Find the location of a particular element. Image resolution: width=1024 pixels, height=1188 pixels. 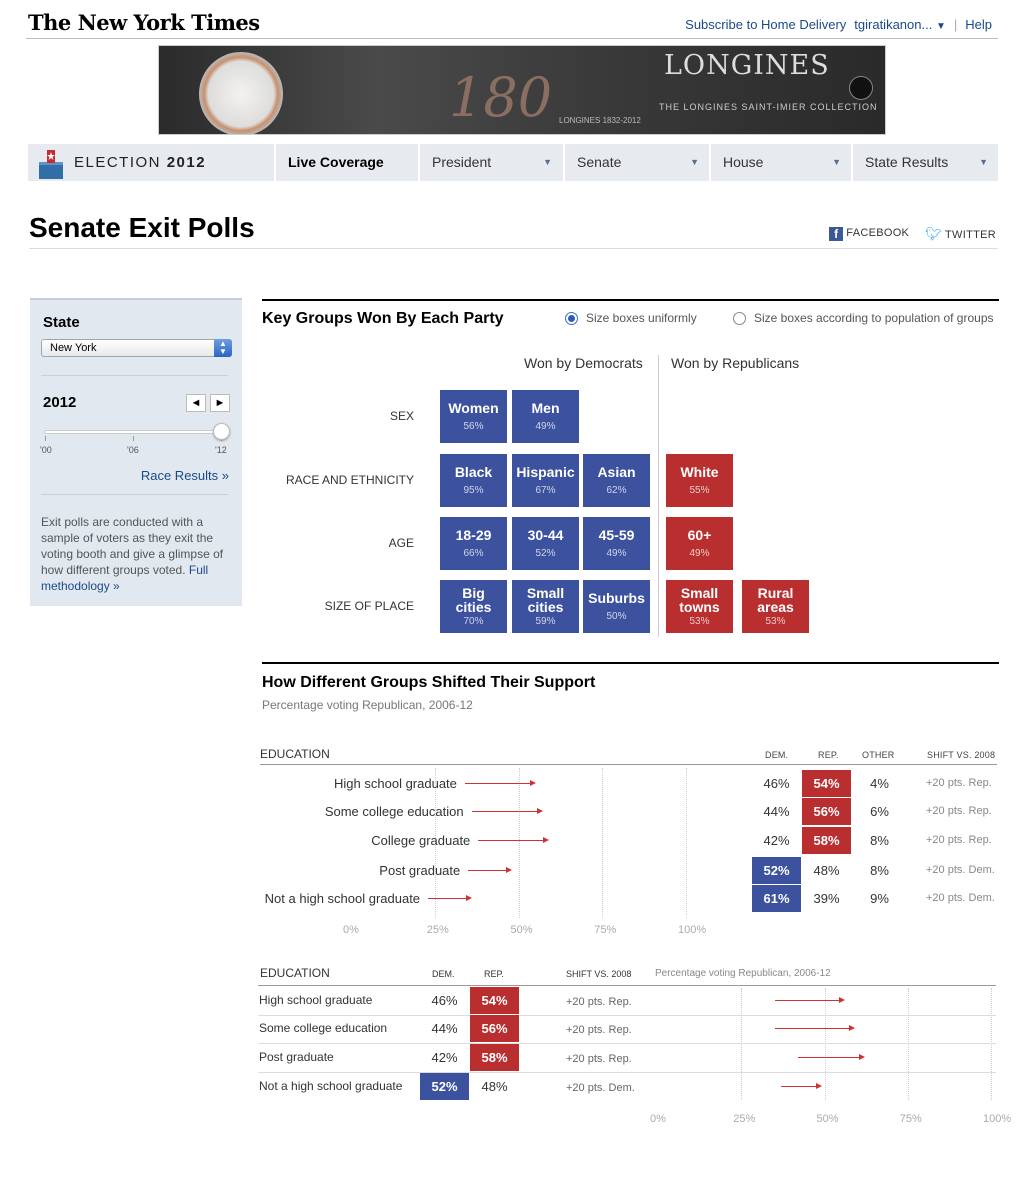

group-name: Men is located at coordinates (545, 408).